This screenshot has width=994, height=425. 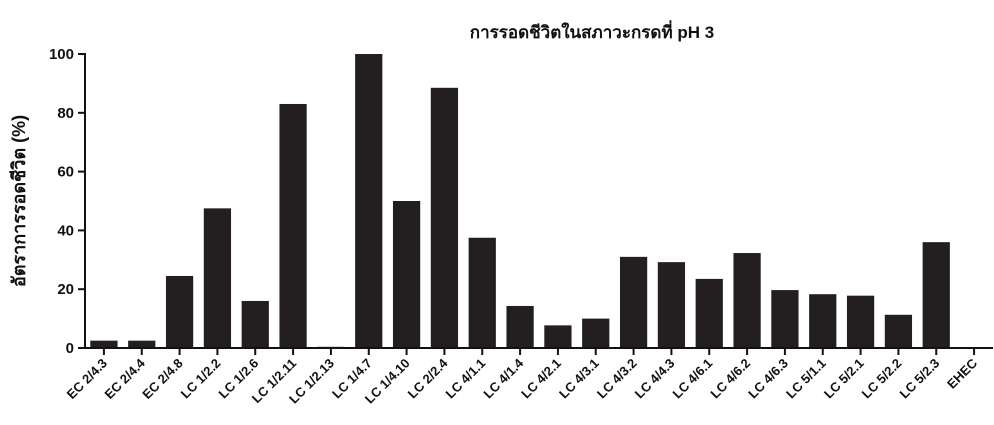 I want to click on y-tick-label: 0, so click(x=70, y=348).